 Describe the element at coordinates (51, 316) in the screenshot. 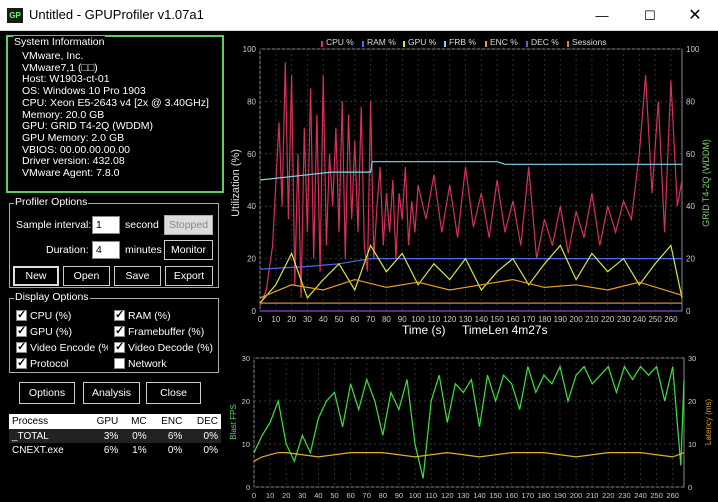

I see `cpu-checkbox-label: CPU (%)` at that location.